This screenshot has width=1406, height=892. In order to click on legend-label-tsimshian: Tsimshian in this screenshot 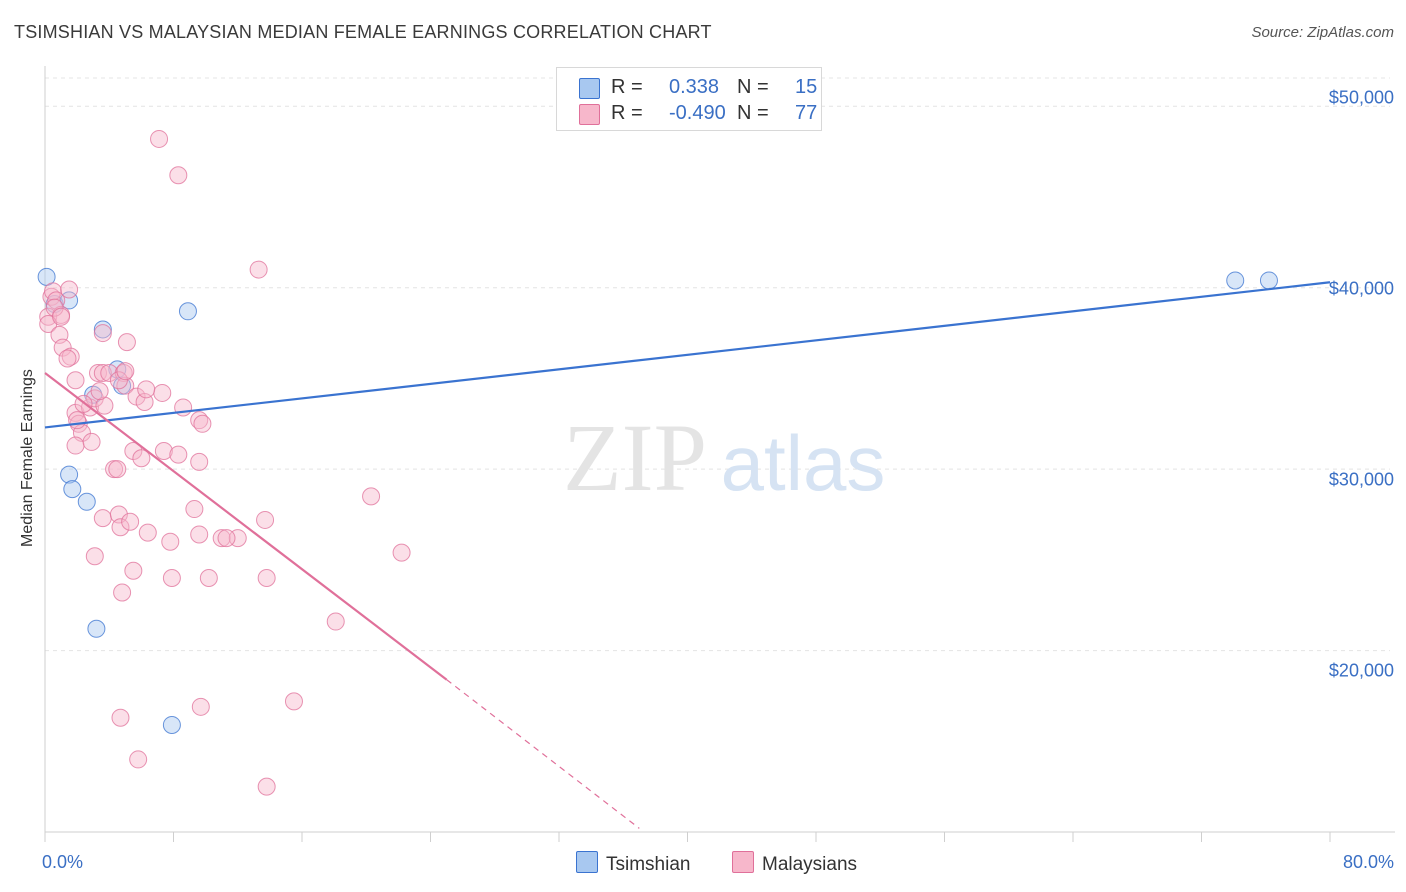, I will do `click(648, 864)`.